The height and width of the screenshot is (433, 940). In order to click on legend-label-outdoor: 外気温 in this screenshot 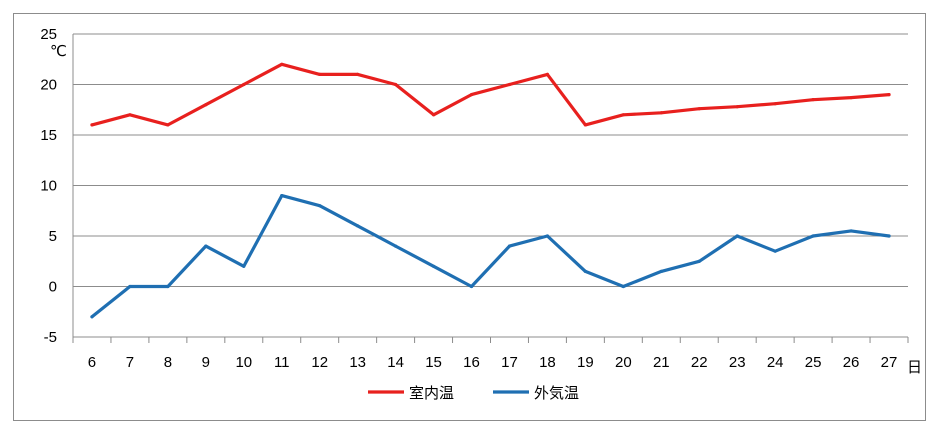, I will do `click(556, 393)`.